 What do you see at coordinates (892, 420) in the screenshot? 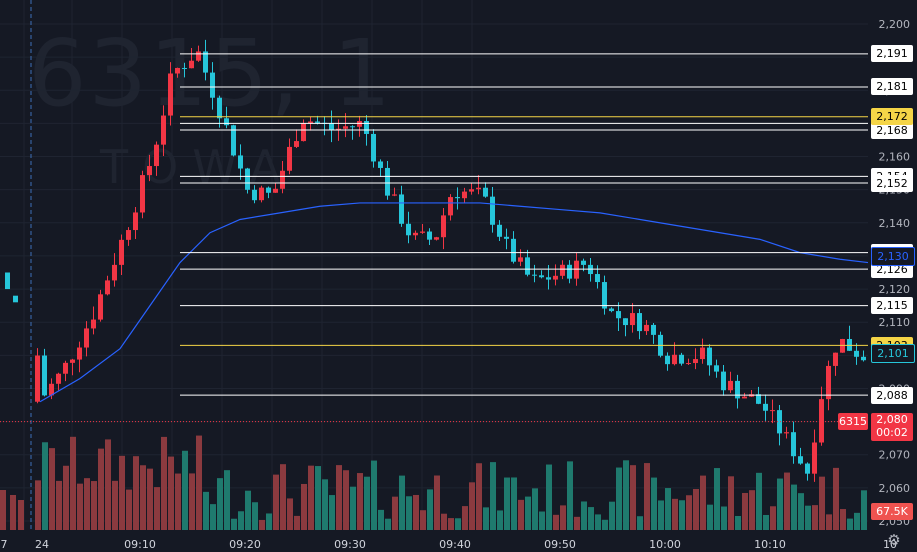
I see `current-price-value: 2,080` at bounding box center [892, 420].